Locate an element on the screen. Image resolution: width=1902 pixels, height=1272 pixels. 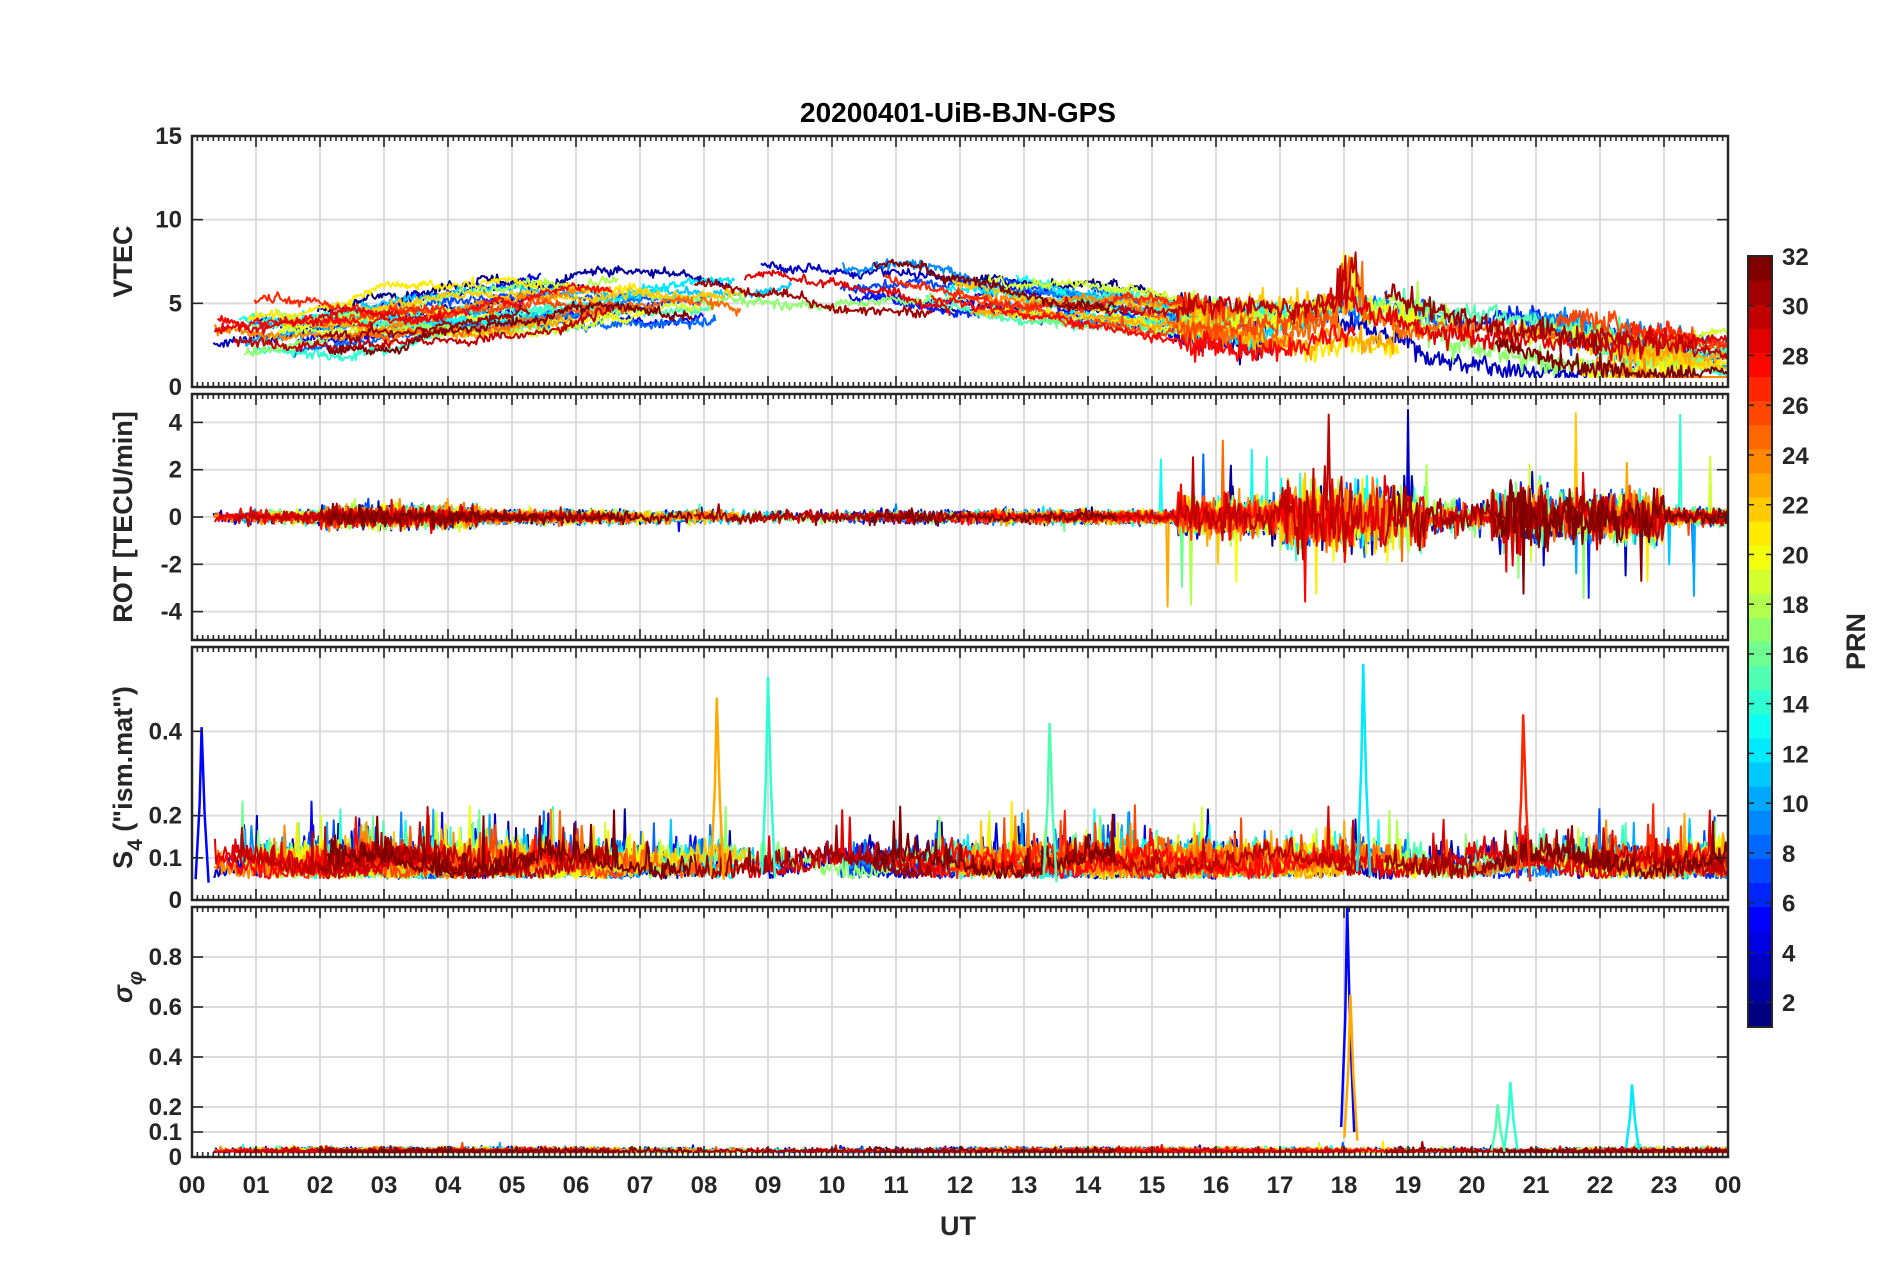
x-tick-label: 07 is located at coordinates (640, 1185).